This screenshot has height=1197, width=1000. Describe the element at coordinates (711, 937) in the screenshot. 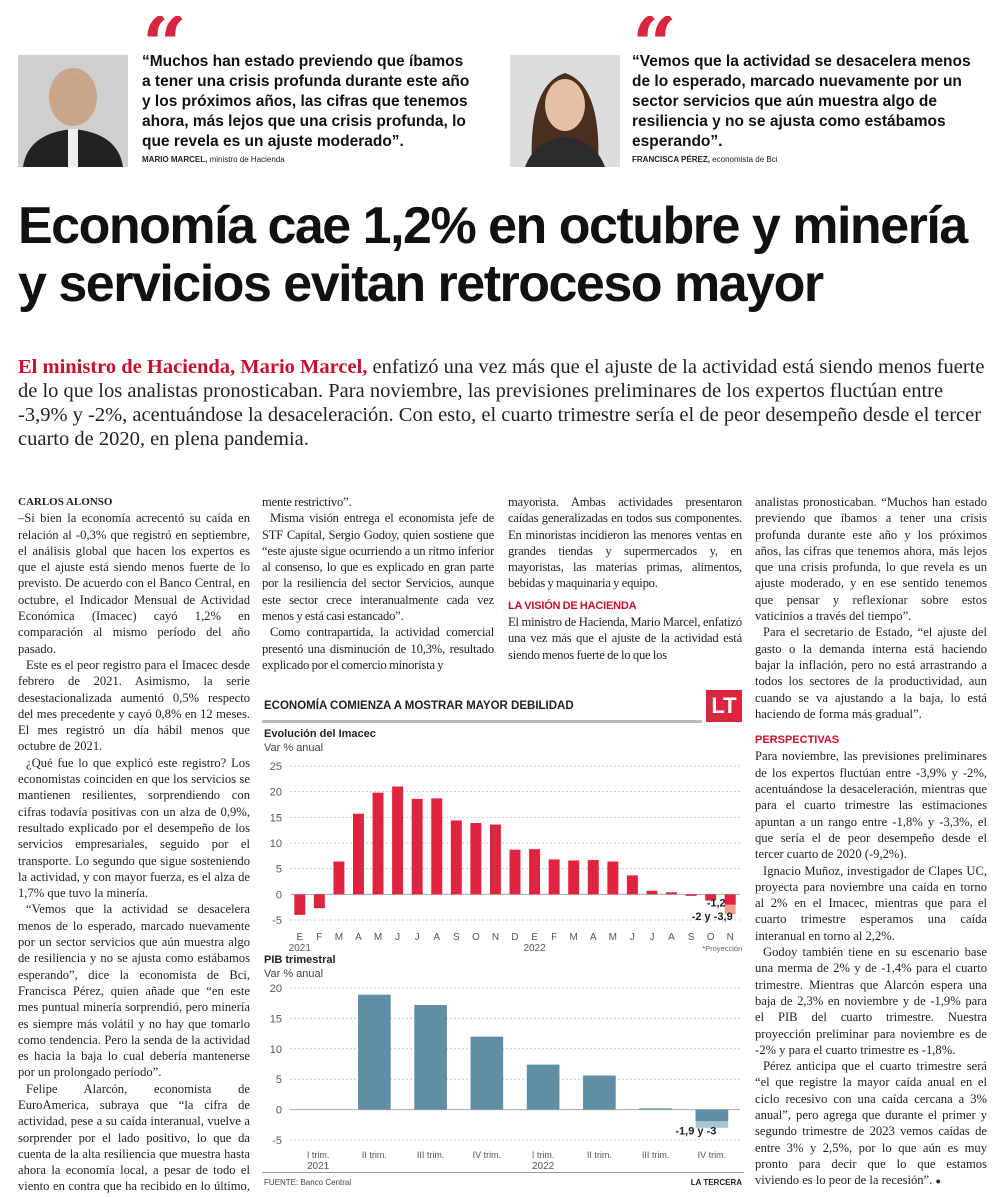

I see `x-tick-label: O` at that location.